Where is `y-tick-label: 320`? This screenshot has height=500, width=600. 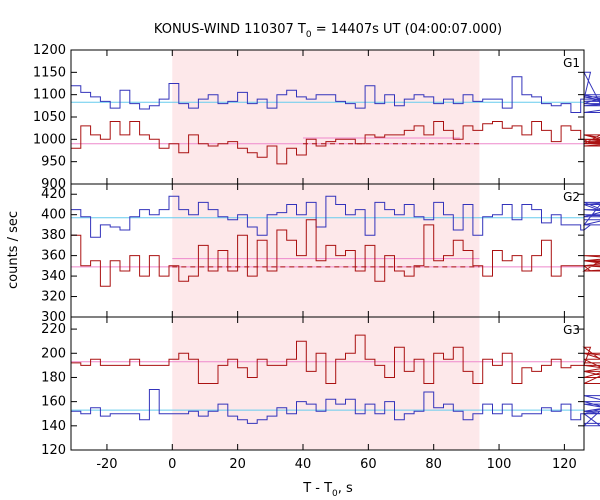
y-tick-label: 320 is located at coordinates (53, 297).